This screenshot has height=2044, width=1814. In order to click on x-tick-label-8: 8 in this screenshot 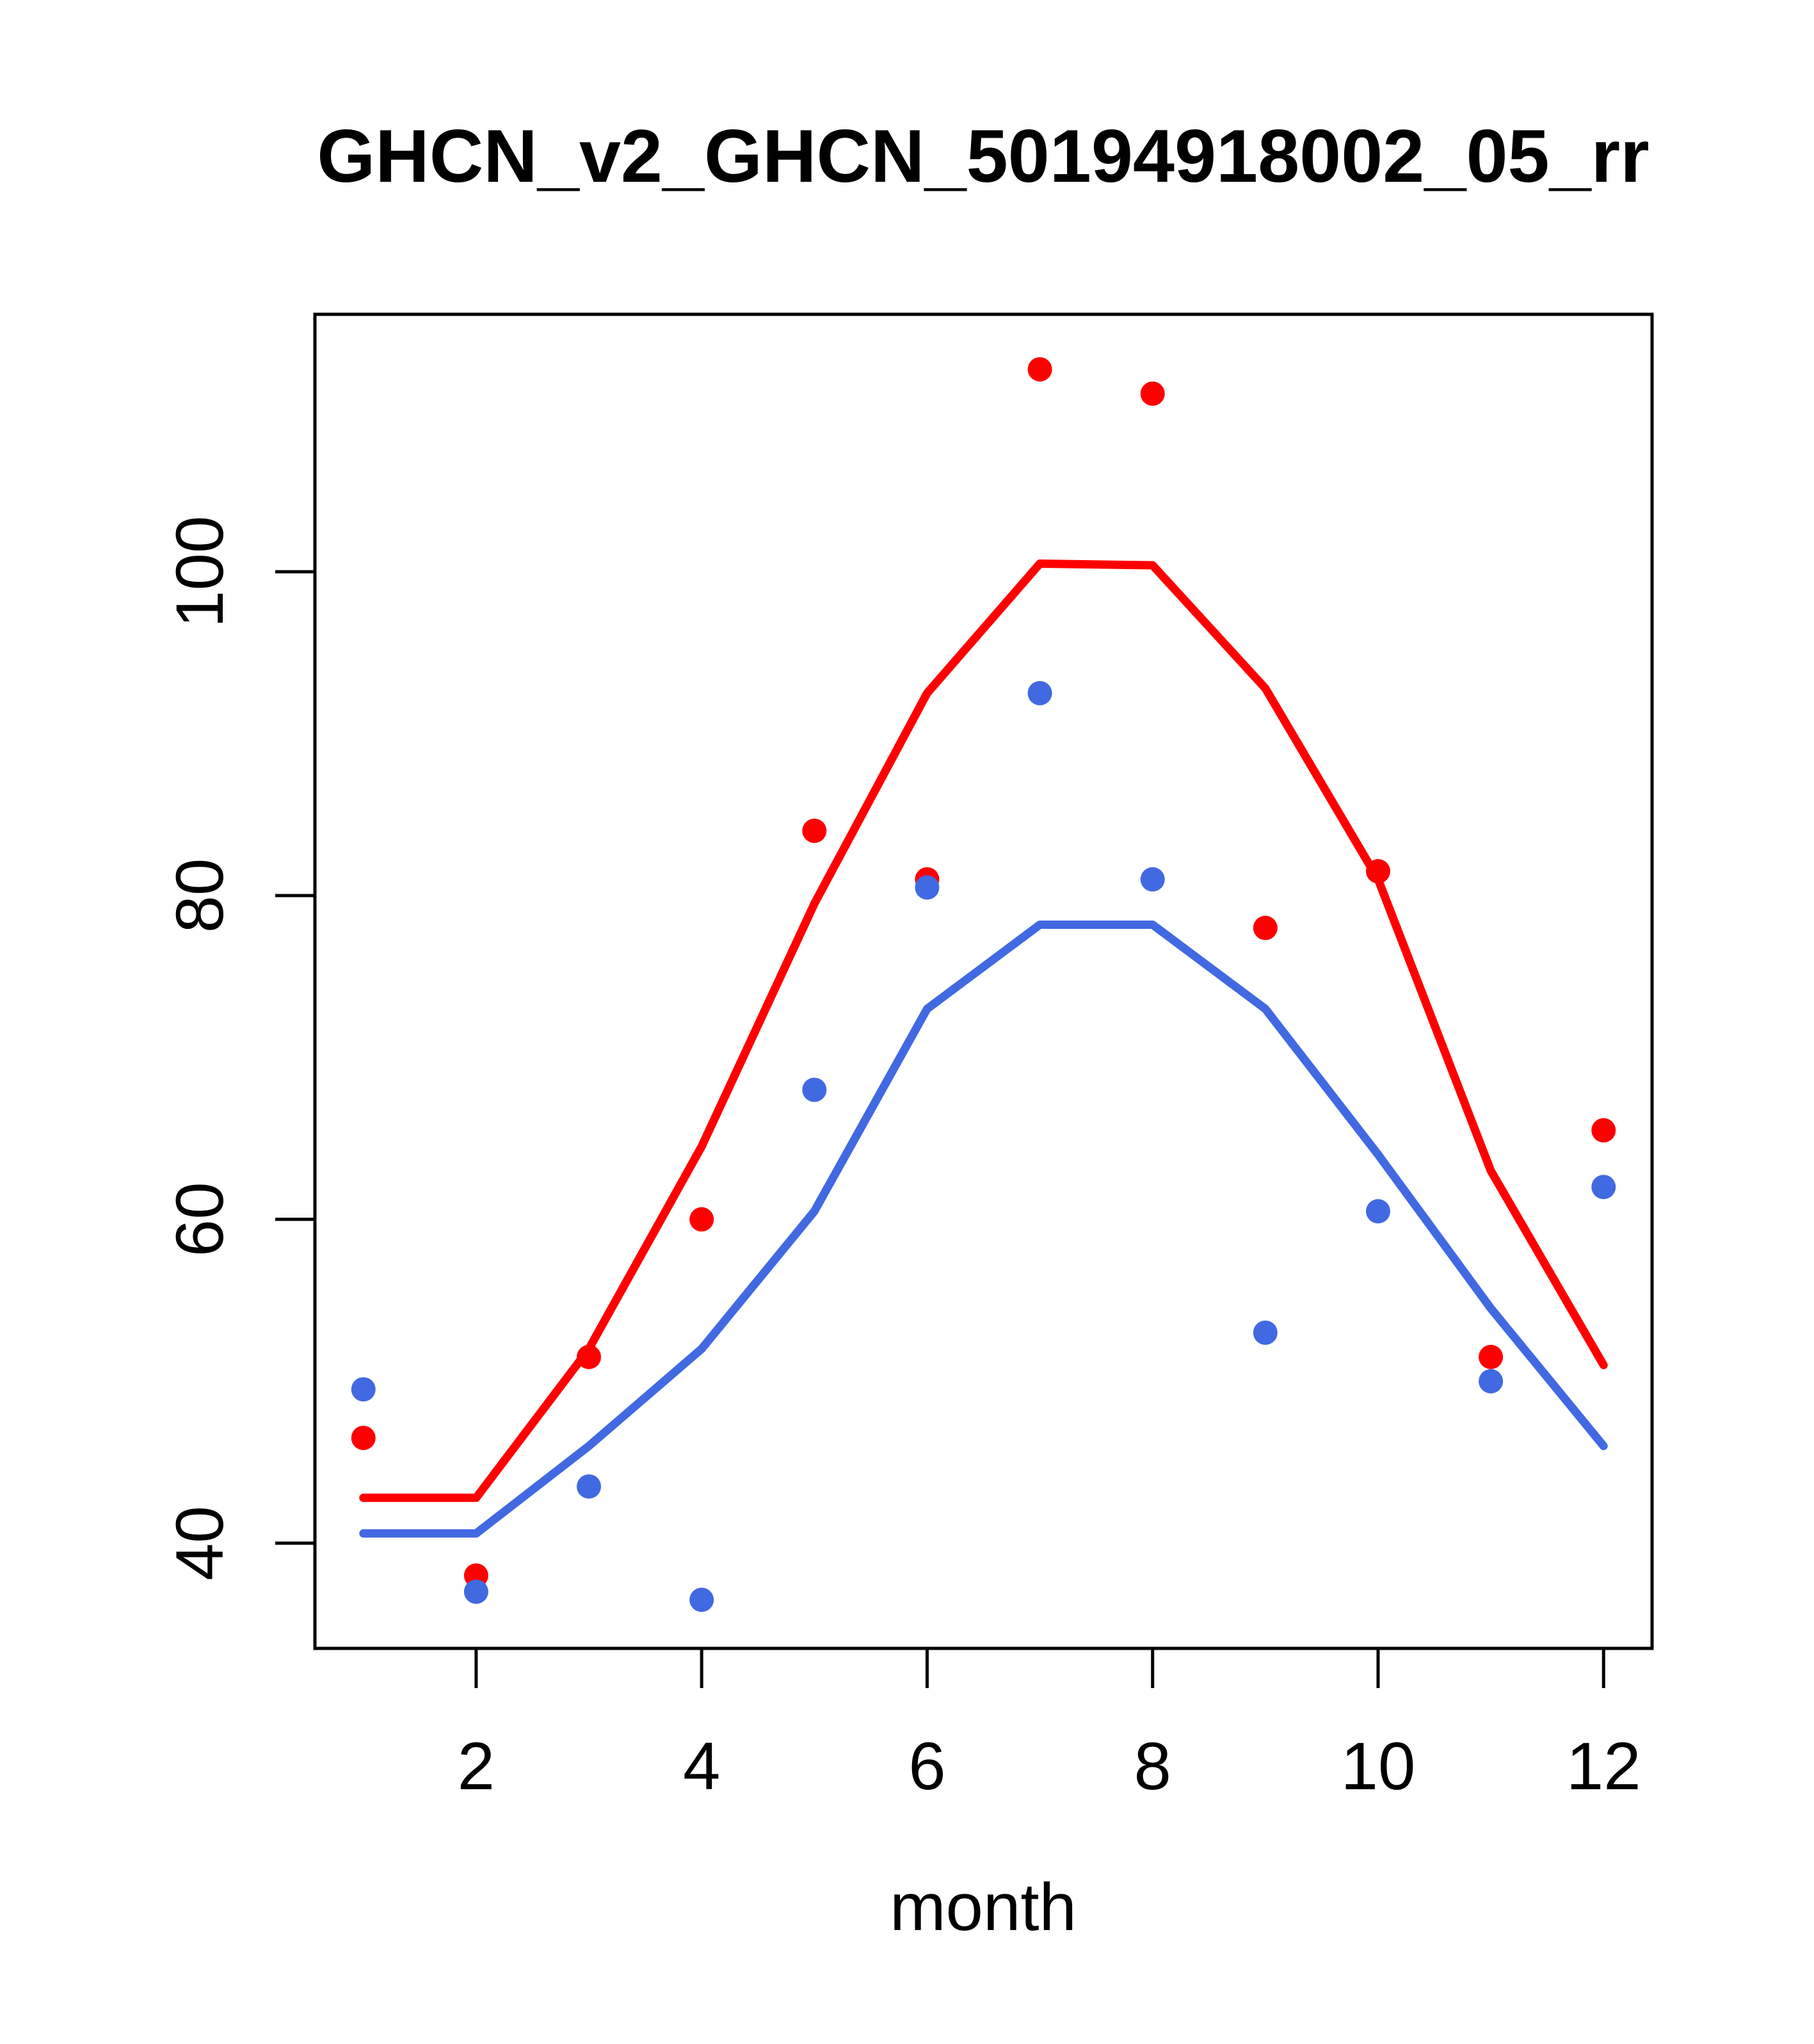, I will do `click(1152, 1766)`.